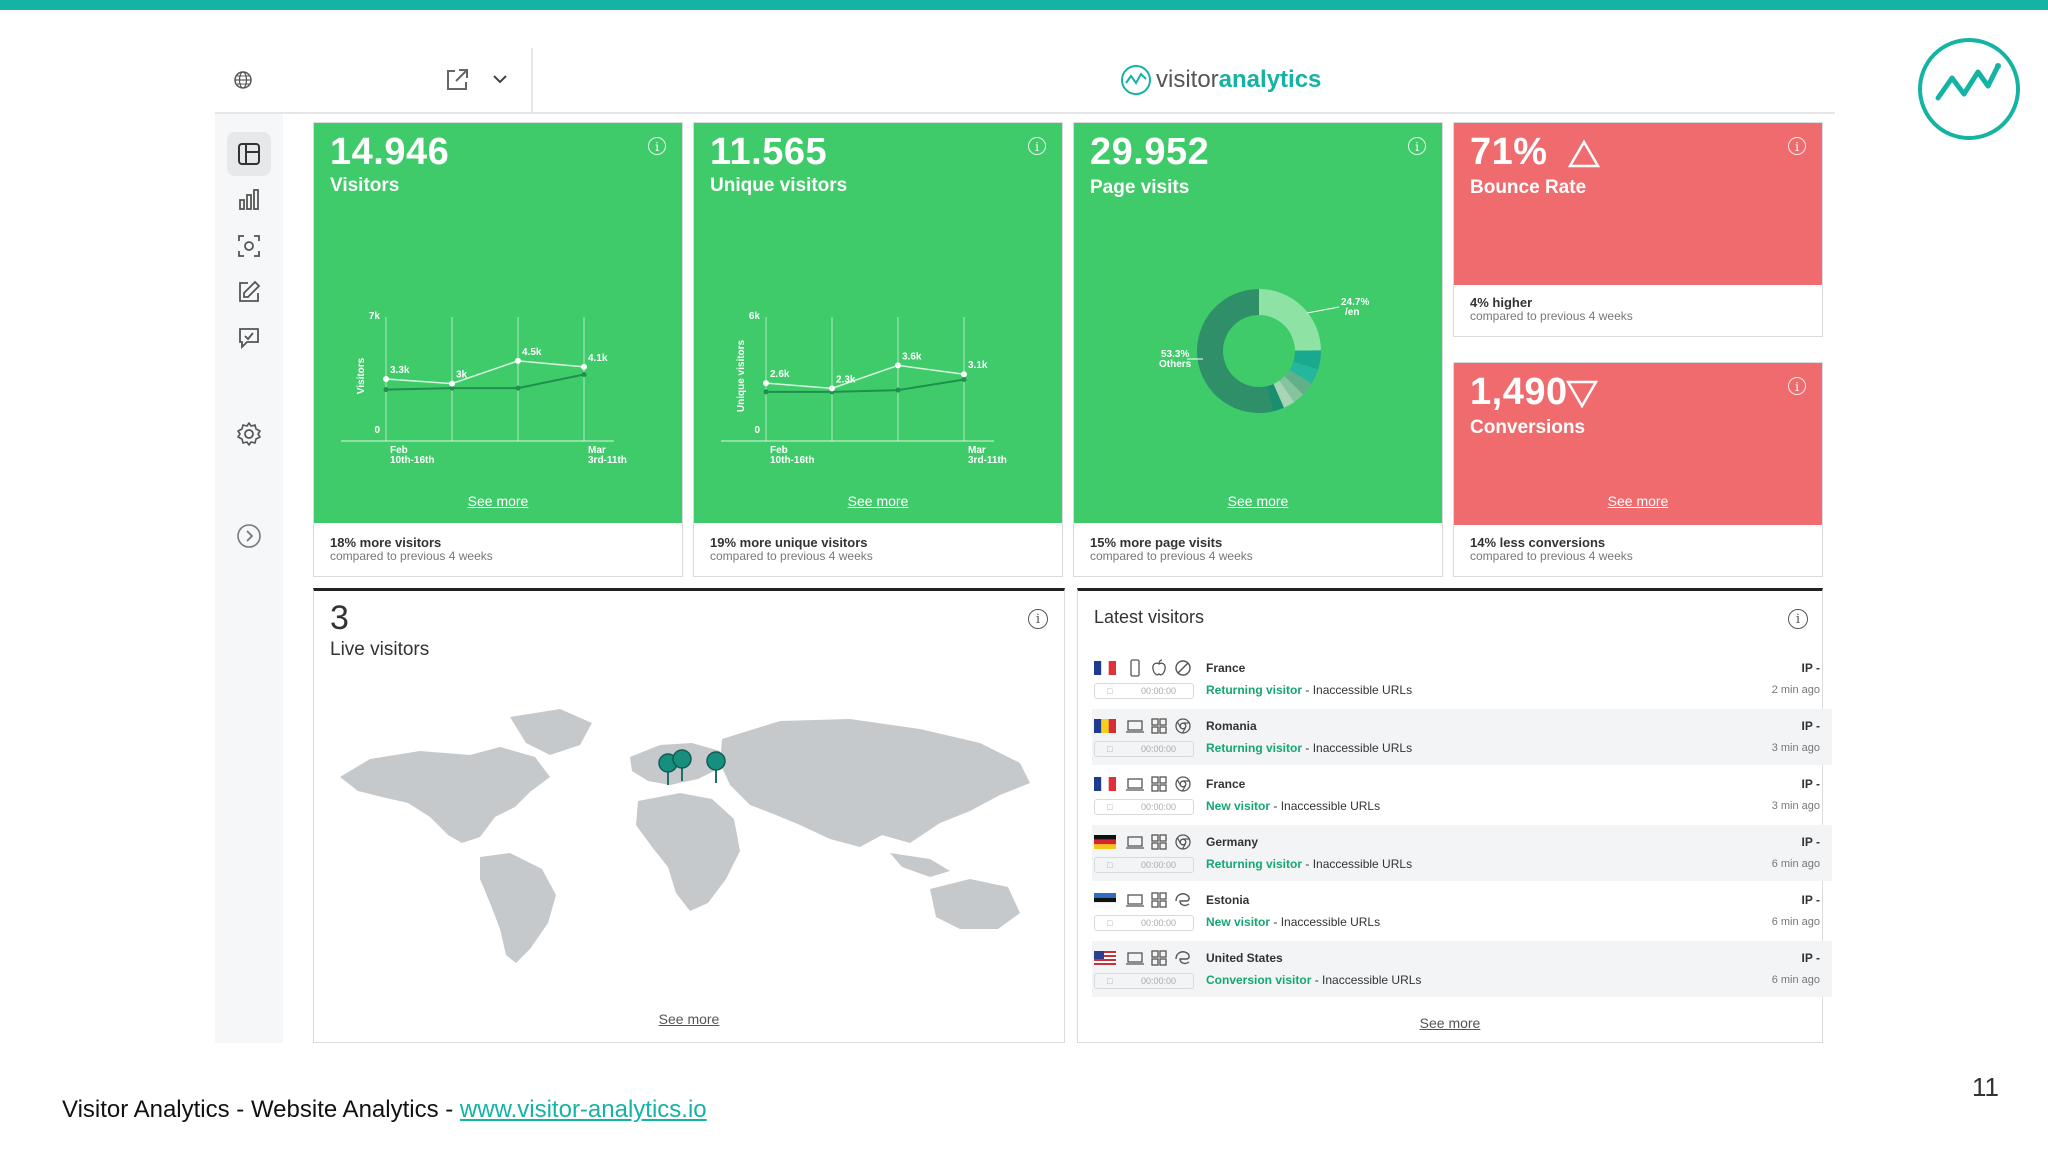 This screenshot has height=1152, width=2048. What do you see at coordinates (846, 379) in the screenshot?
I see `data-label: 2.3k` at bounding box center [846, 379].